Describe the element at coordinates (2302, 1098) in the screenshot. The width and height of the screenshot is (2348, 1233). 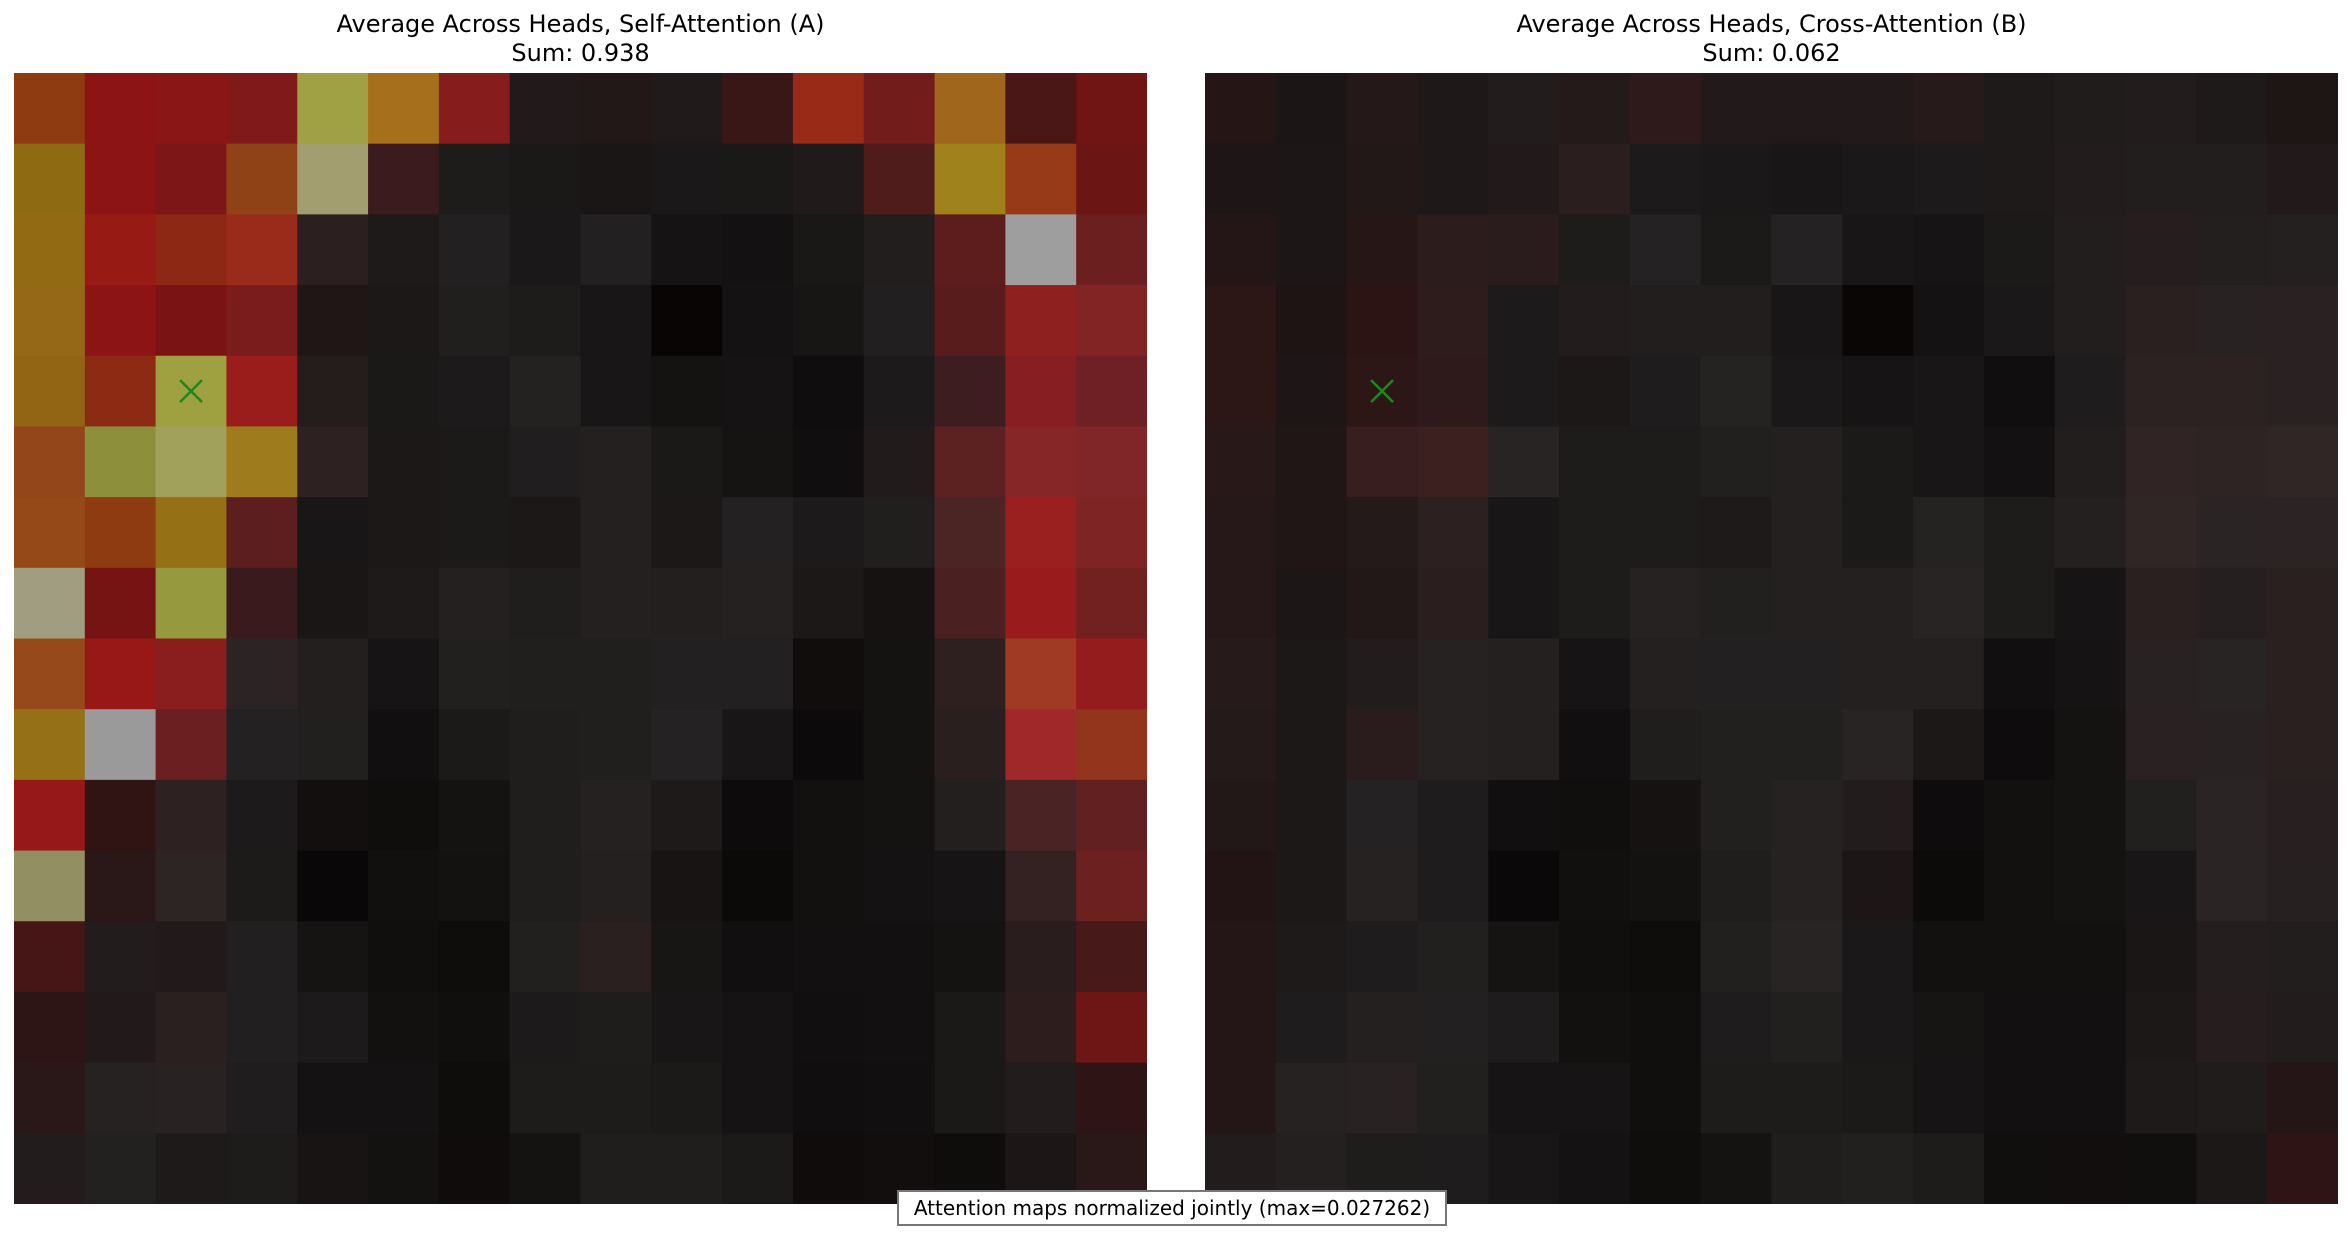
I see `cross-attention-cell-r14-c15` at that location.